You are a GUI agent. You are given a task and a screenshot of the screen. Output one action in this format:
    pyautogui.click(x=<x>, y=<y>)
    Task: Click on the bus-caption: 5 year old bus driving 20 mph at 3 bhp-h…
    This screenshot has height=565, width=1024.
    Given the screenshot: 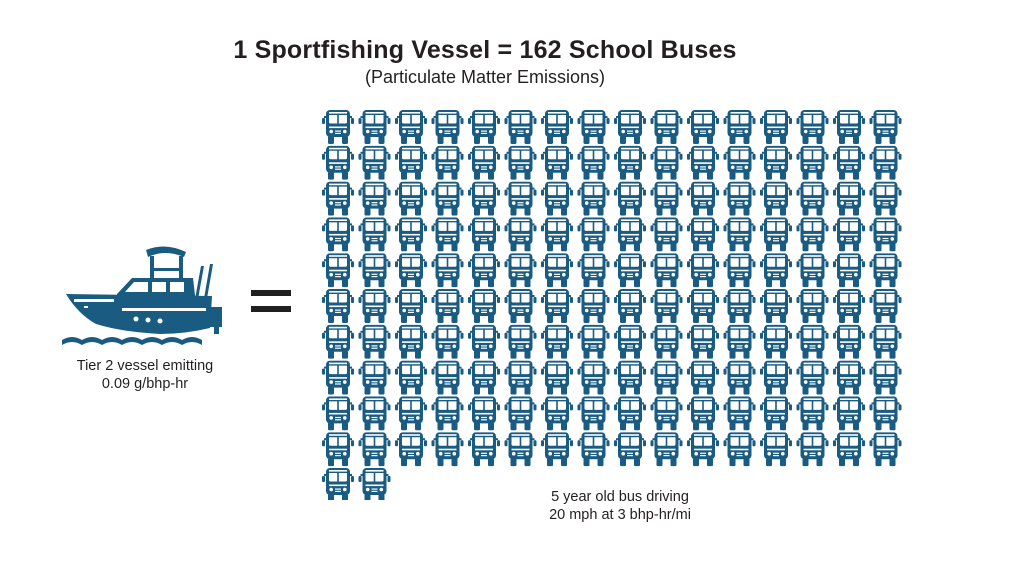 What is the action you would take?
    pyautogui.click(x=620, y=506)
    